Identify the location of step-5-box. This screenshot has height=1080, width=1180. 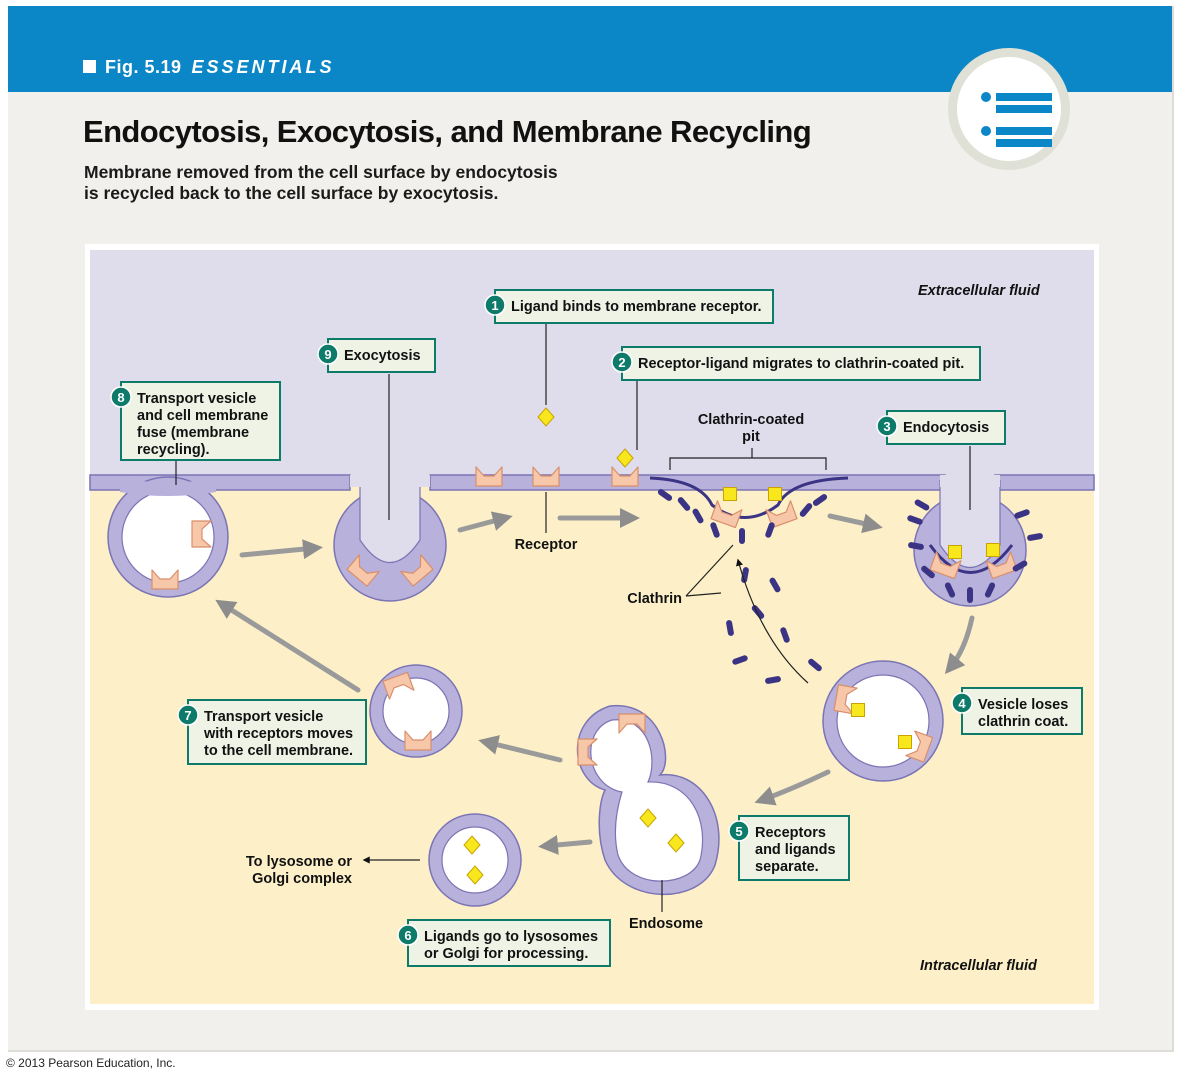
(794, 848).